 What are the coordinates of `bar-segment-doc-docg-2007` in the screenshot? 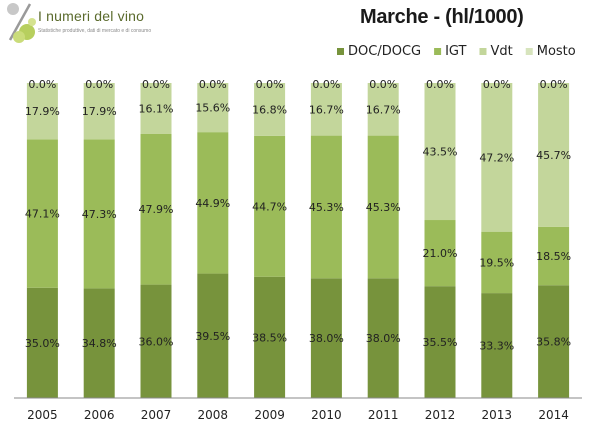 It's located at (156, 341).